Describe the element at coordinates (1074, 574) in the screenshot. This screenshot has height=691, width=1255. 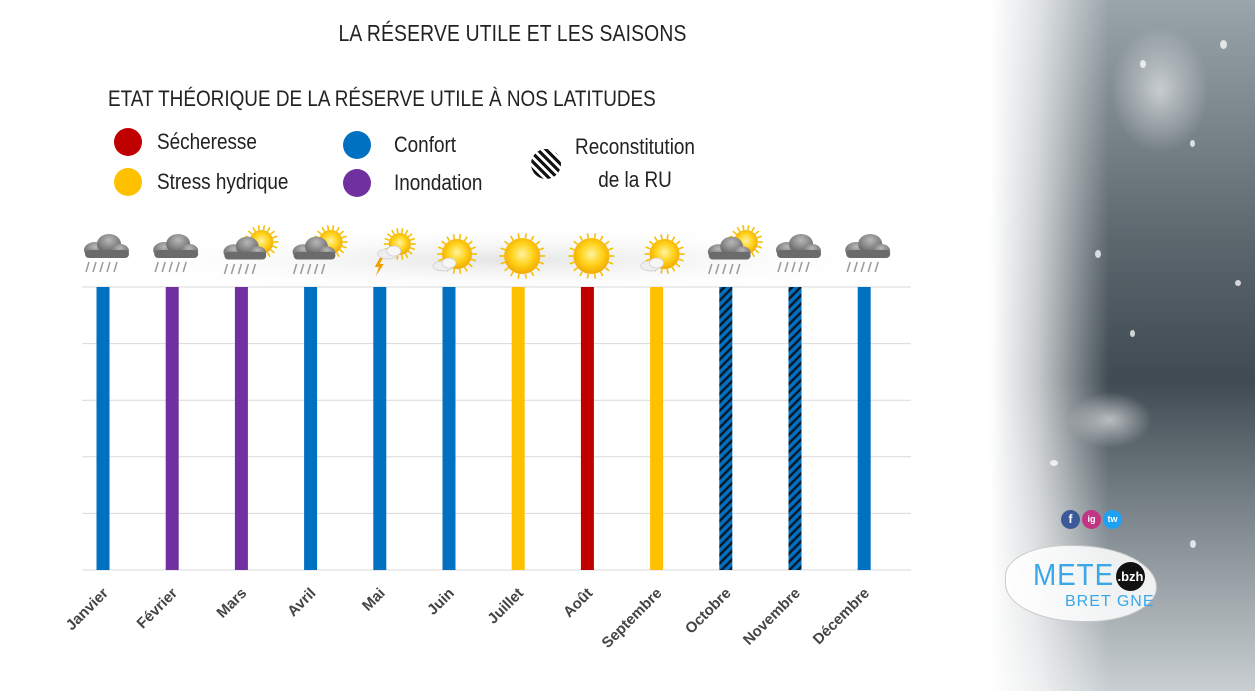
I see `logo-text-mete: METE` at that location.